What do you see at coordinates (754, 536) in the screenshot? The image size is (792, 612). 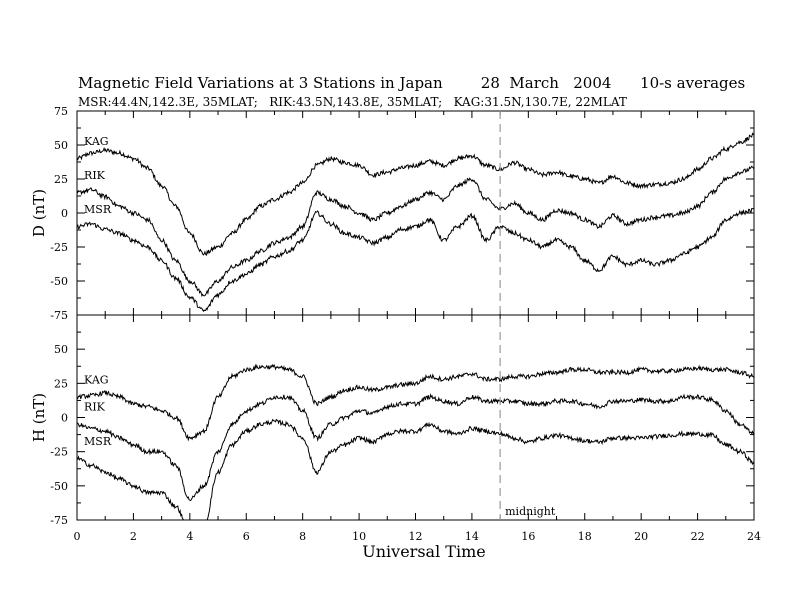 I see `x-tick-label: 24` at bounding box center [754, 536].